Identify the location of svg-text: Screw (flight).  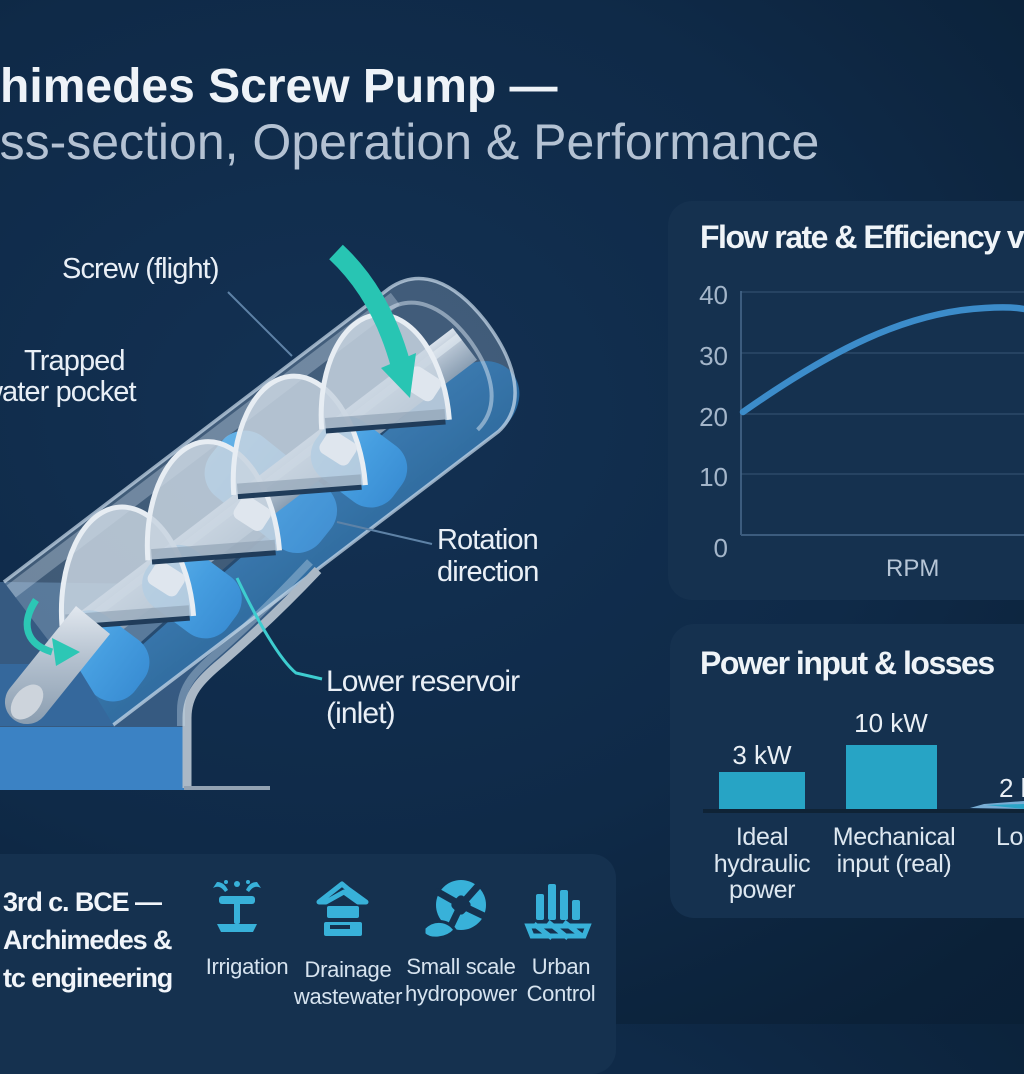
(140, 269).